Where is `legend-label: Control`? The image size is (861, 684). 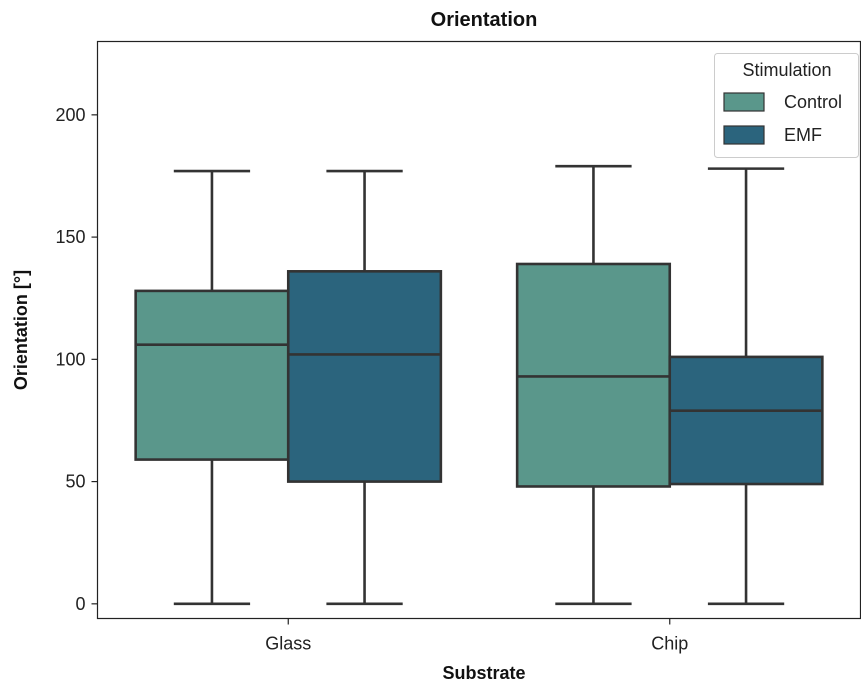
legend-label: Control is located at coordinates (813, 102).